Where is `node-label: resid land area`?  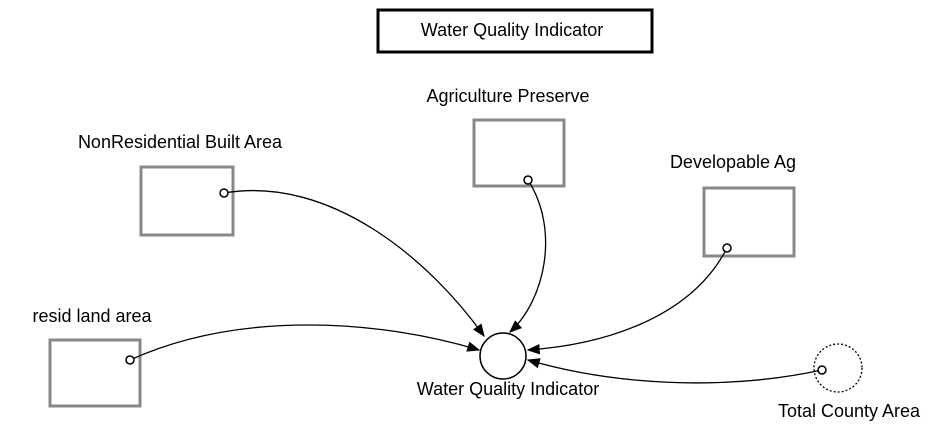
node-label: resid land area is located at coordinates (92, 316).